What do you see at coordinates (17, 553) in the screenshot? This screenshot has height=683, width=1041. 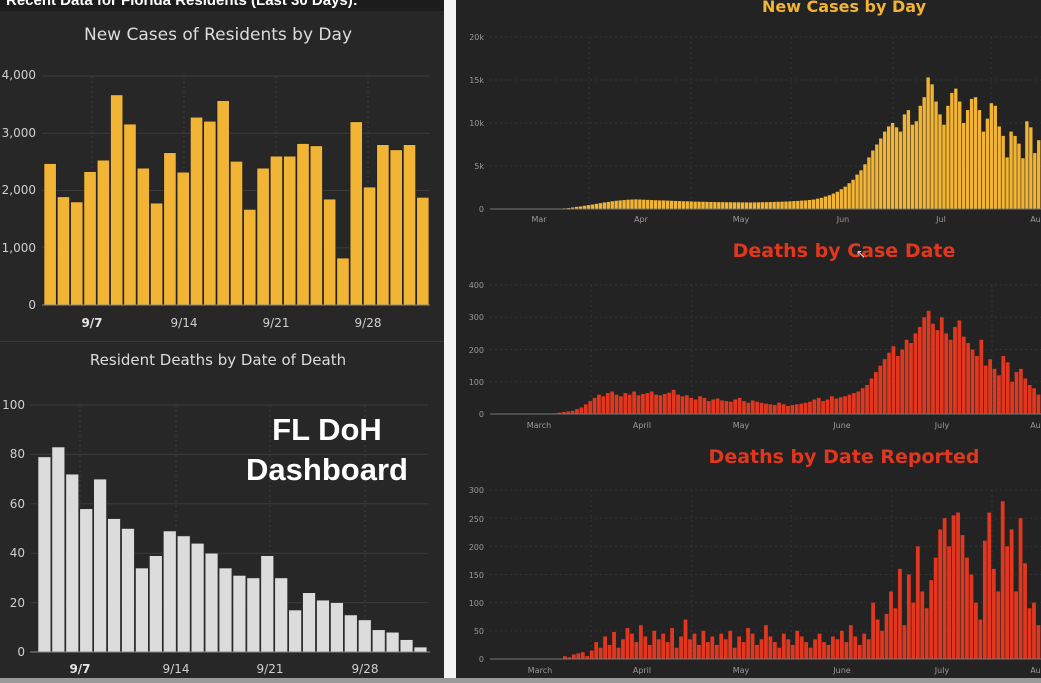 I see `y-tick-label: 40` at bounding box center [17, 553].